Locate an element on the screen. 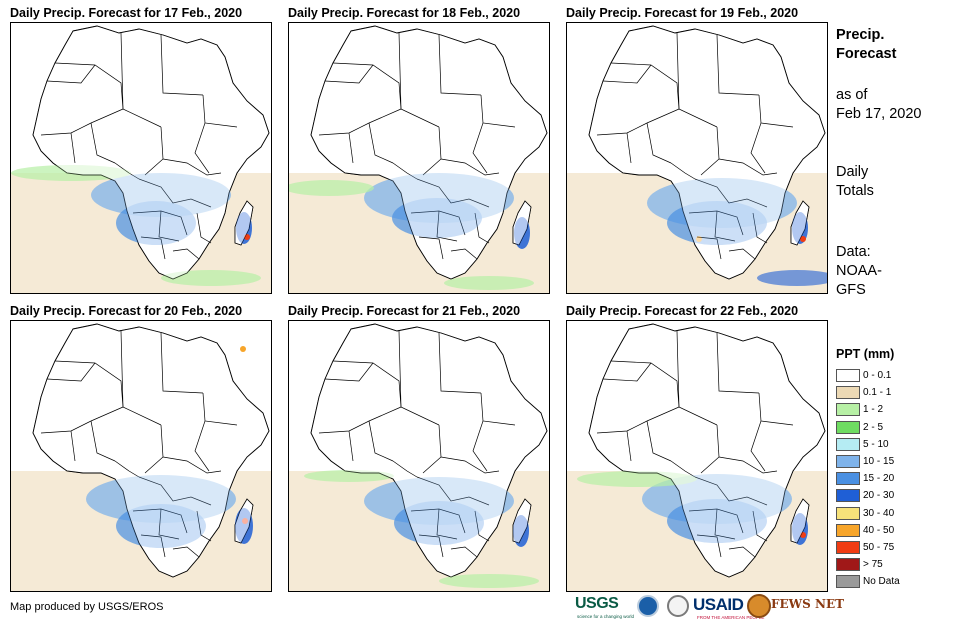 The width and height of the screenshot is (967, 626). panel-title: Daily Precip. Forecast for 19 Feb., 2020 is located at coordinates (682, 13).